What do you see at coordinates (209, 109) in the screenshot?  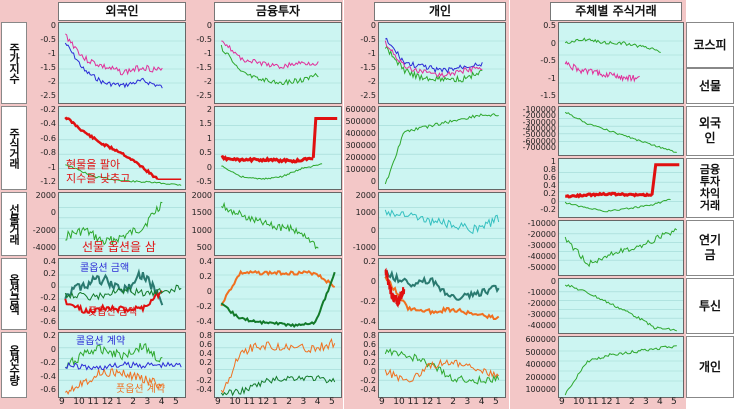 I see `y-tick-label: 2` at bounding box center [209, 109].